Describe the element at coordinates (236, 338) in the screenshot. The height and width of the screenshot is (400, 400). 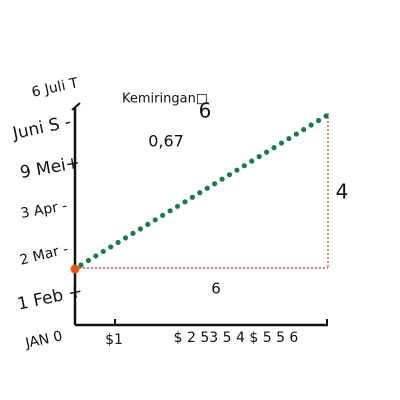
I see `x-label: $ 2 53 5 4 $ 5 5 6` at that location.